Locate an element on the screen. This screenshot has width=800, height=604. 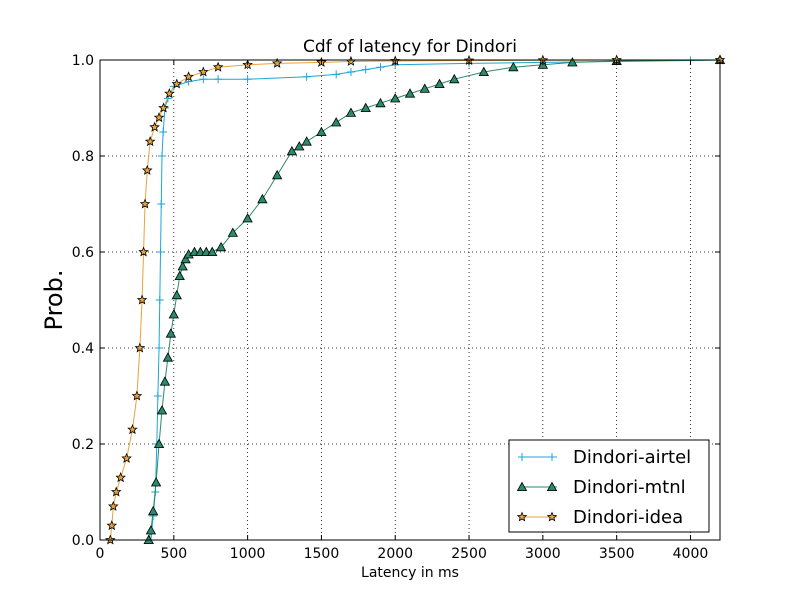
y-tick-label: 1.0 is located at coordinates (83, 61).